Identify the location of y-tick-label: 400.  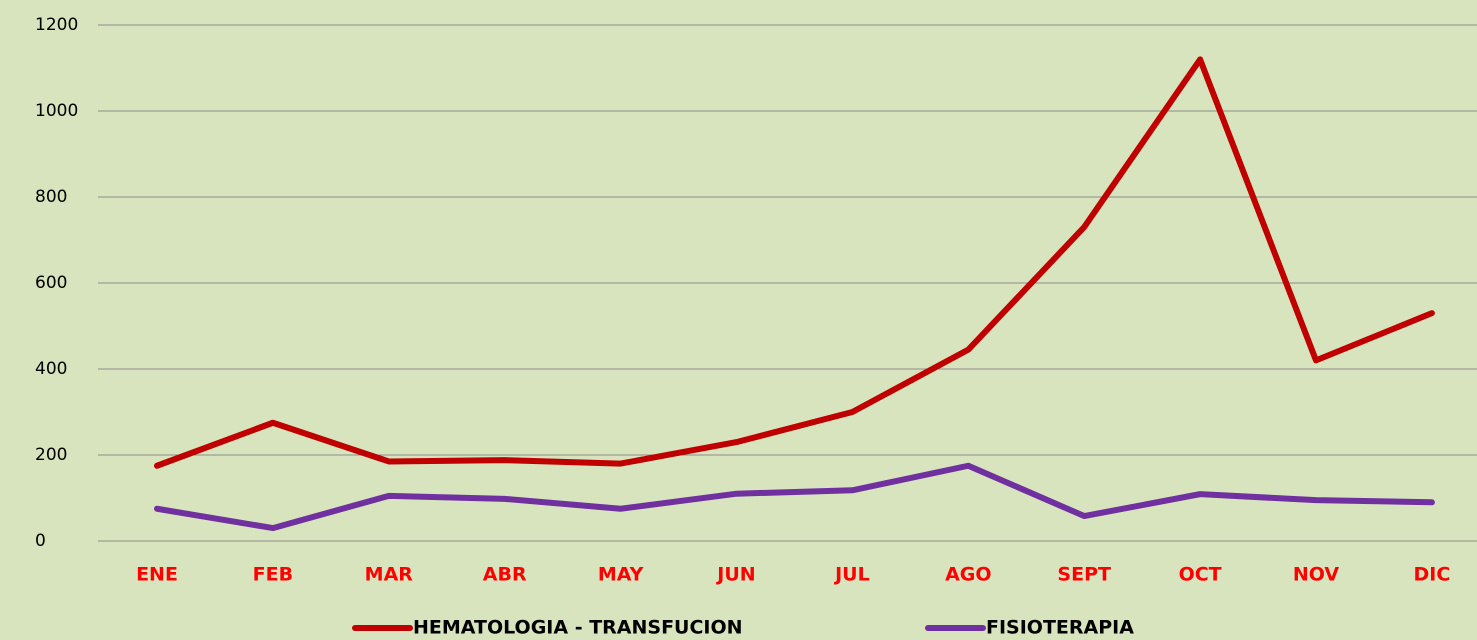
(51, 369).